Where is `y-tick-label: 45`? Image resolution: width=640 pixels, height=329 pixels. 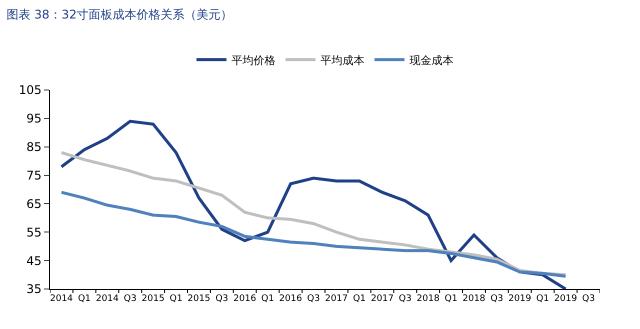 y-tick-label: 45 is located at coordinates (34, 261).